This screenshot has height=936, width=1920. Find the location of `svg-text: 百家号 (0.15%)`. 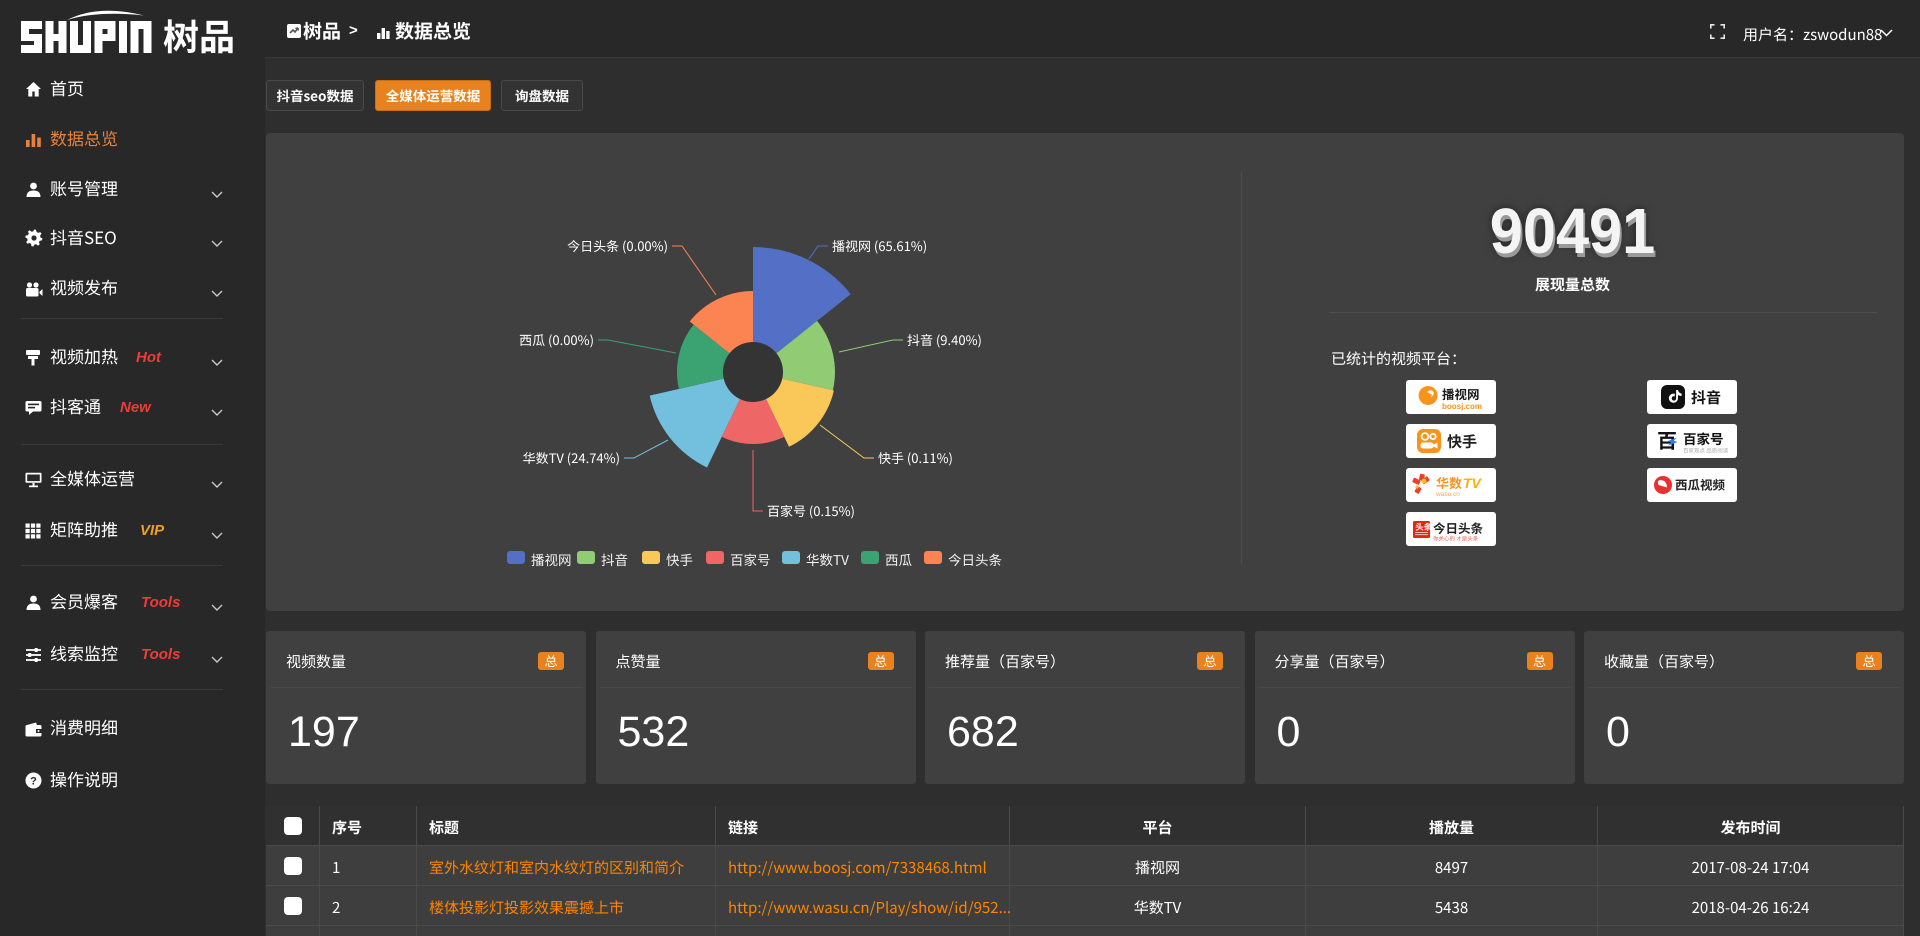

svg-text: 百家号 (0.15%) is located at coordinates (811, 510).